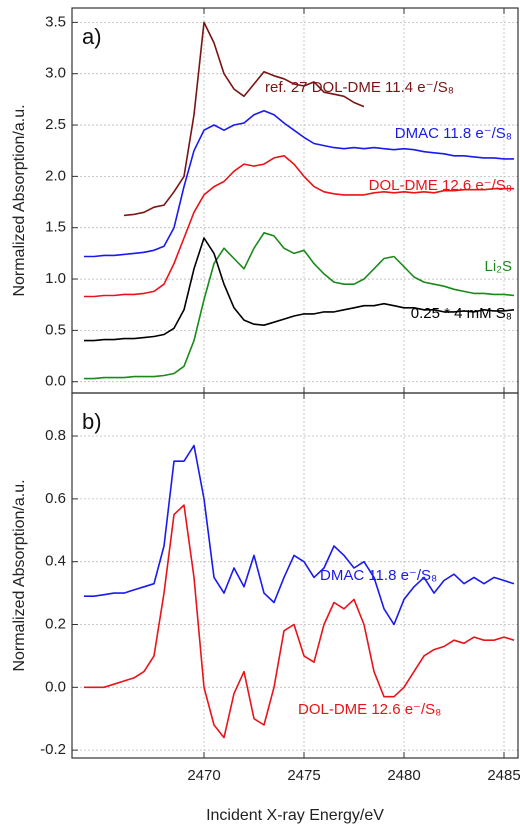 The width and height of the screenshot is (520, 839). I want to click on y-tick-label: 2.0, so click(55, 175).